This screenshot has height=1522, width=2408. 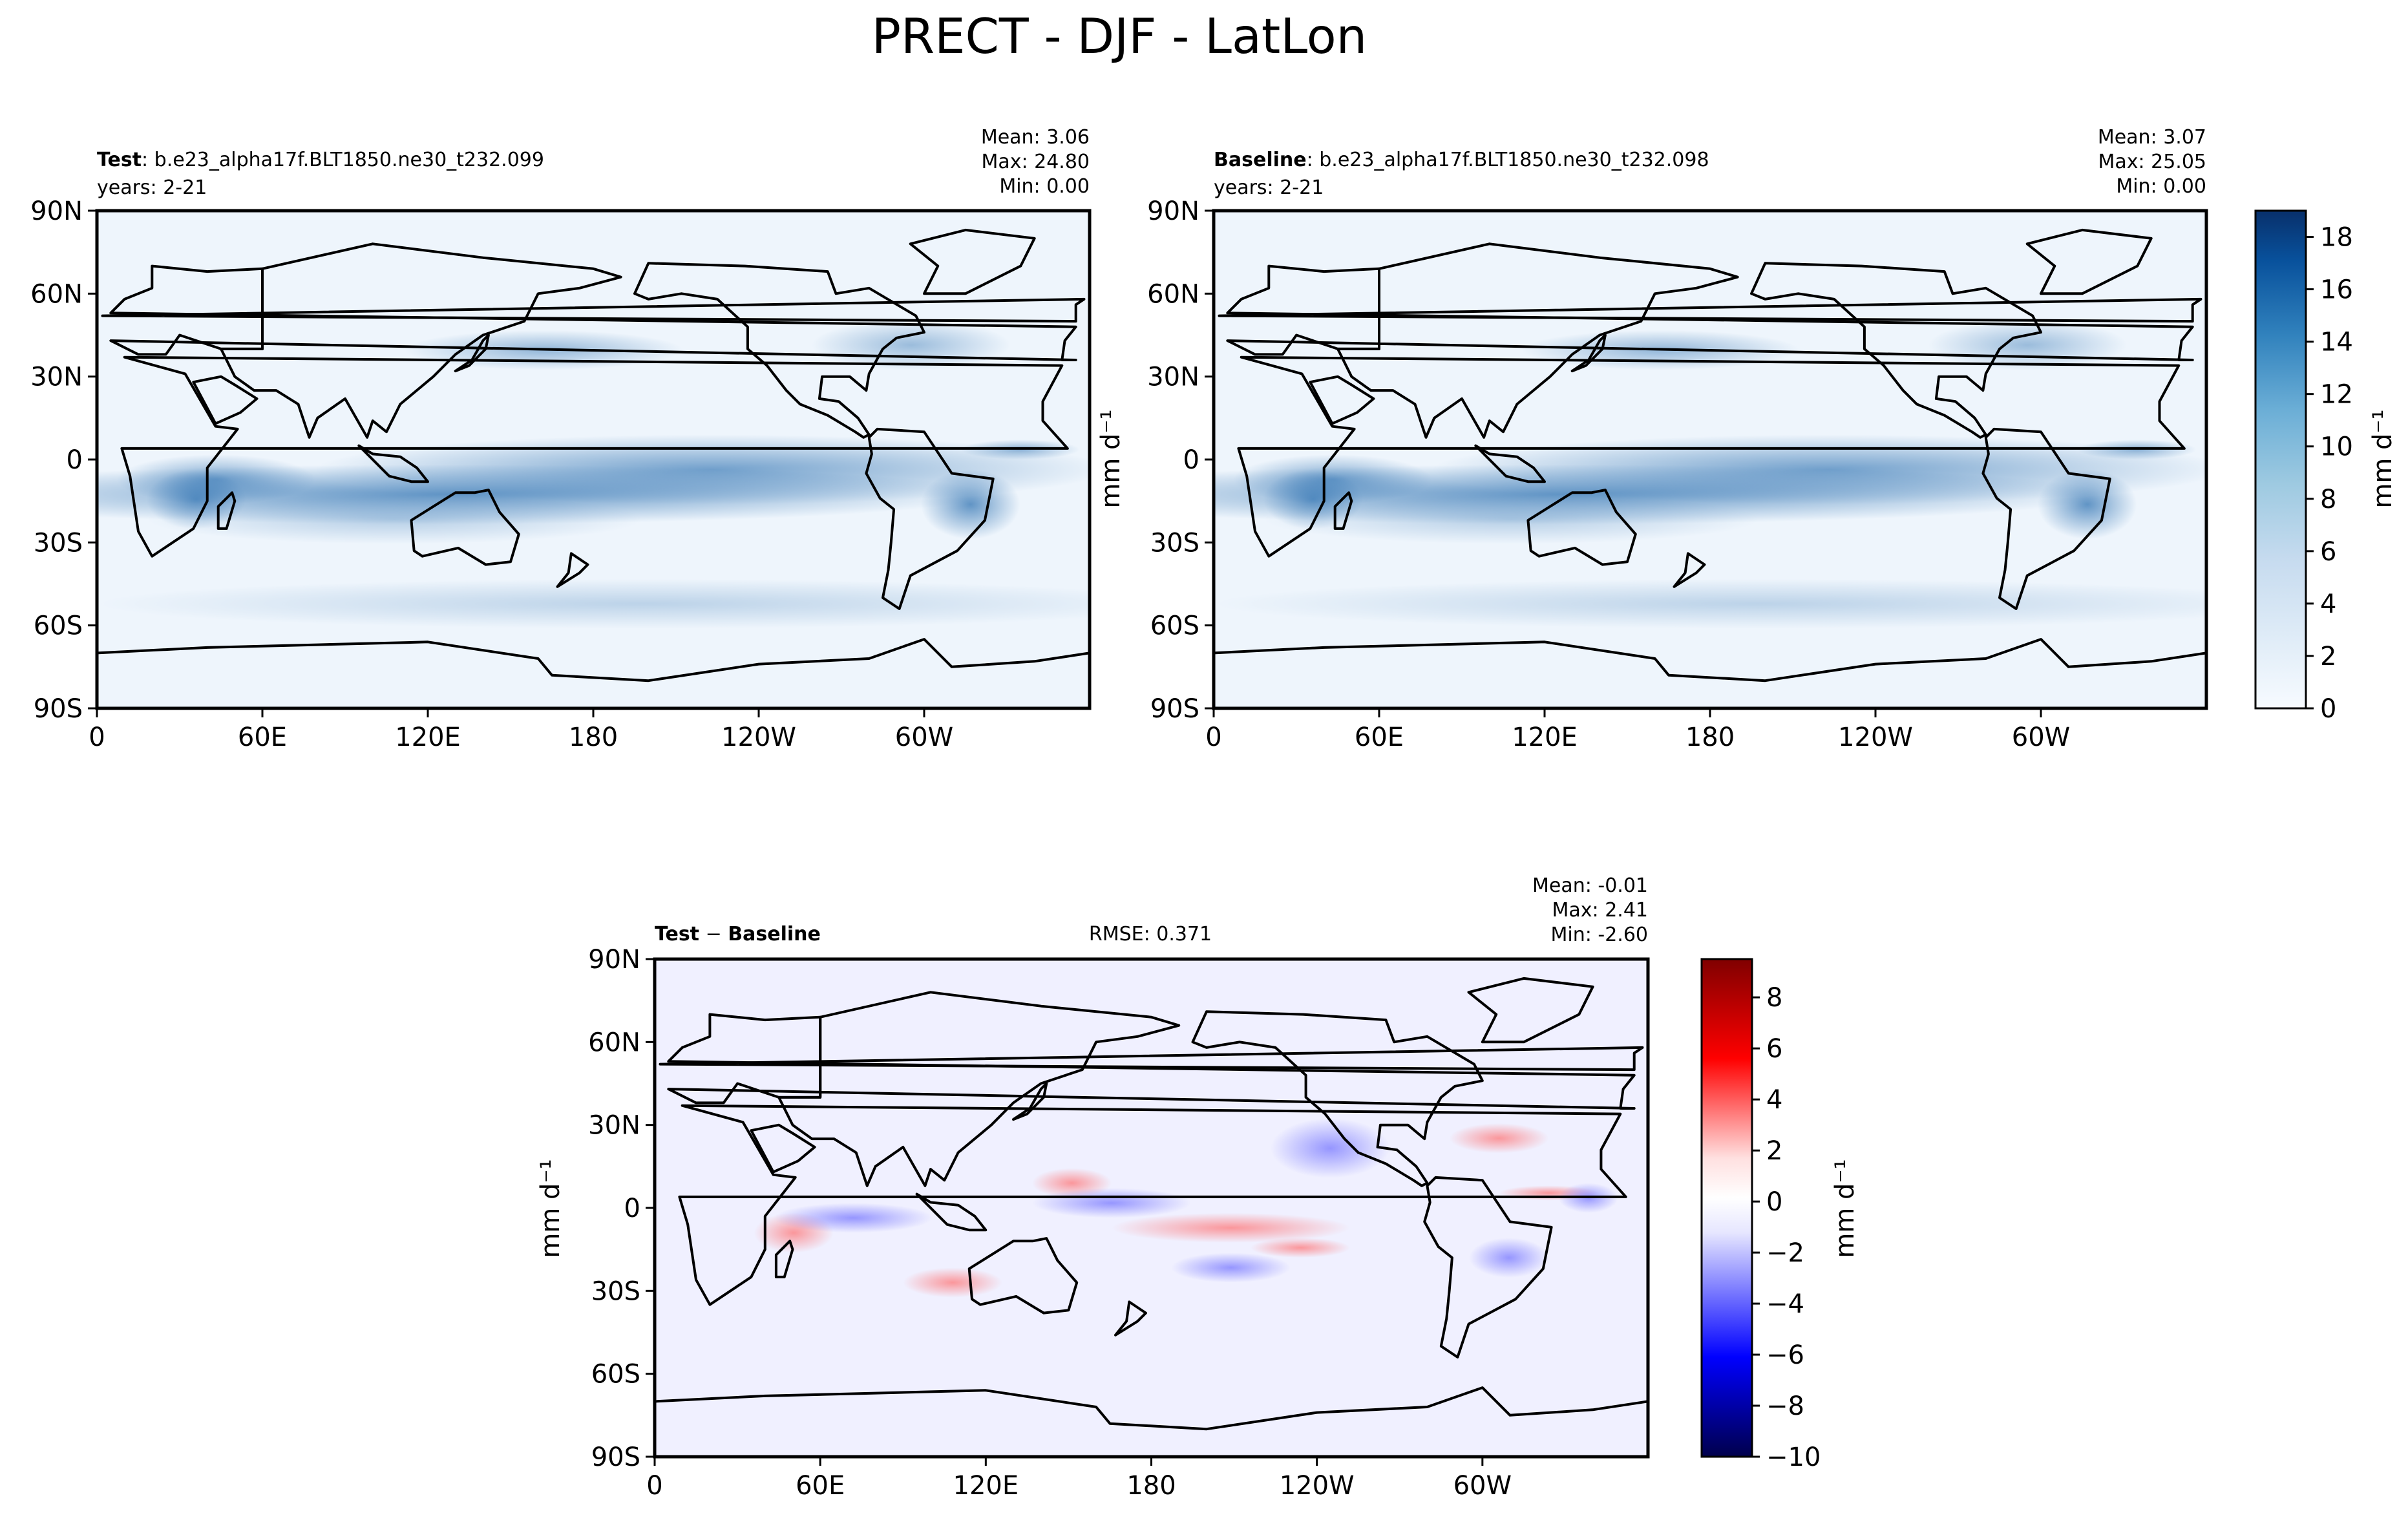 I want to click on colorbar-diff-ticks: −10 −8 −6 −4 −2 0 2 4 6 8, so click(x=1786, y=1227).